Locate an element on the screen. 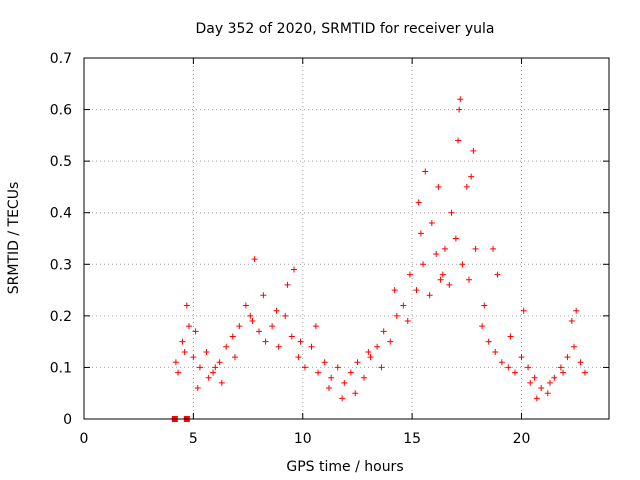 The image size is (640, 480). y-tick-label: 0.6 is located at coordinates (61, 111).